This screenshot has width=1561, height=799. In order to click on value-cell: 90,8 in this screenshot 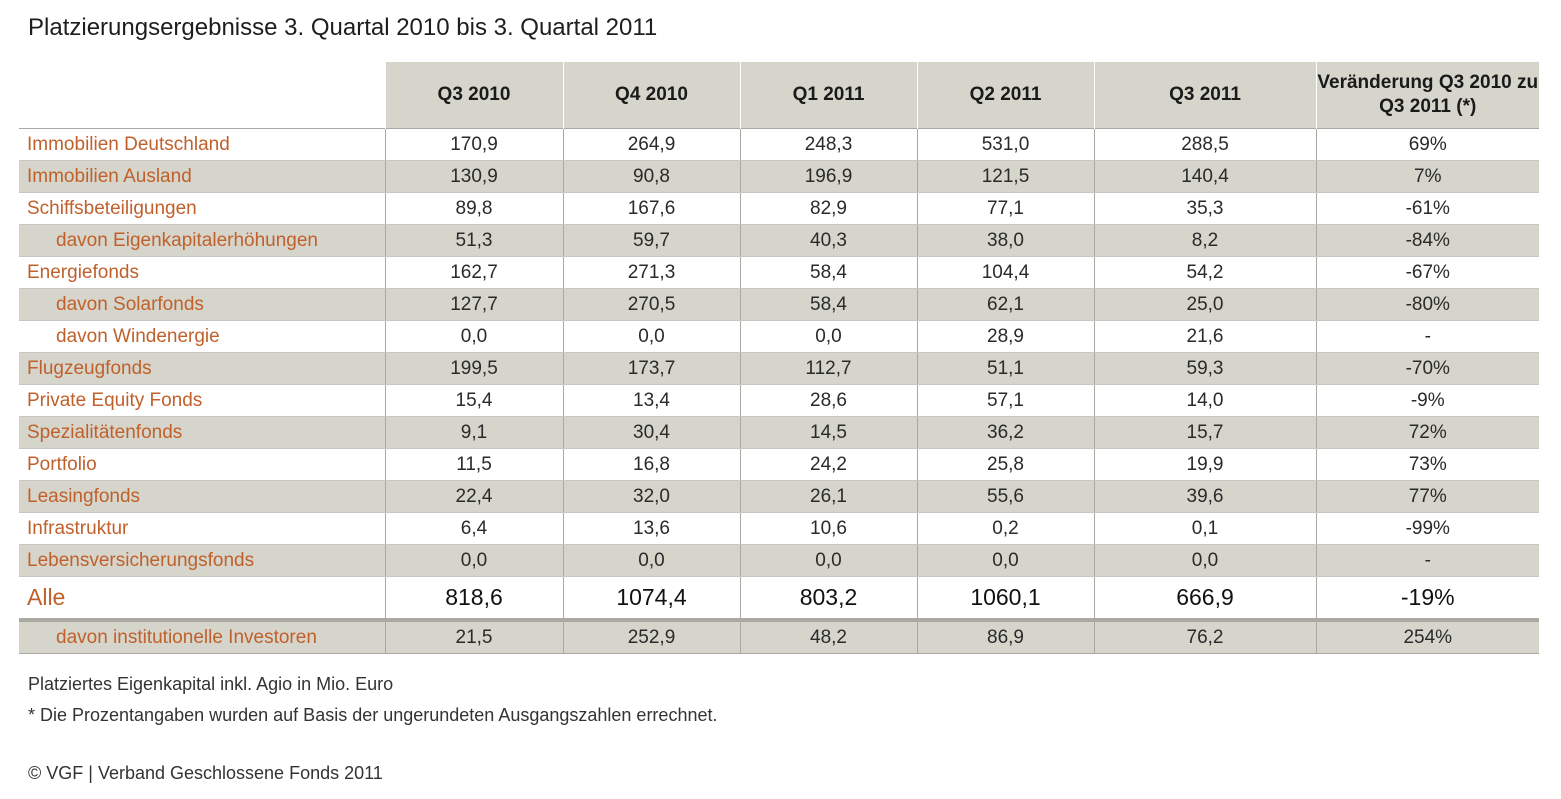, I will do `click(651, 176)`.